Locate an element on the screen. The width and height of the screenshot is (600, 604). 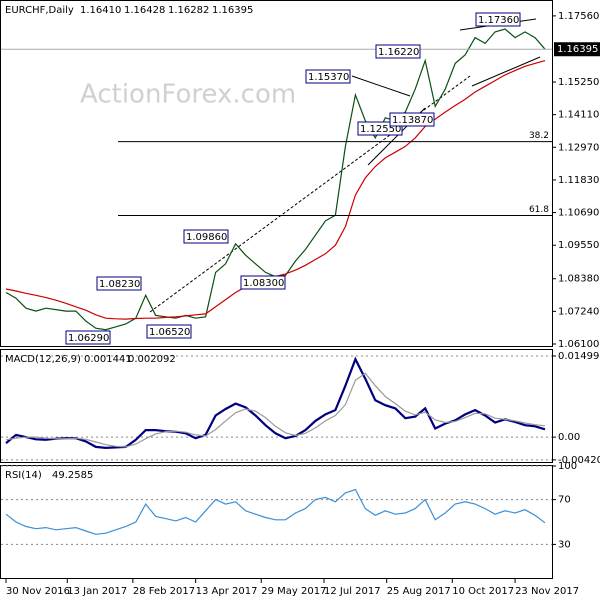
x-tick-label: 12 Jul 2017 is located at coordinates (352, 591).